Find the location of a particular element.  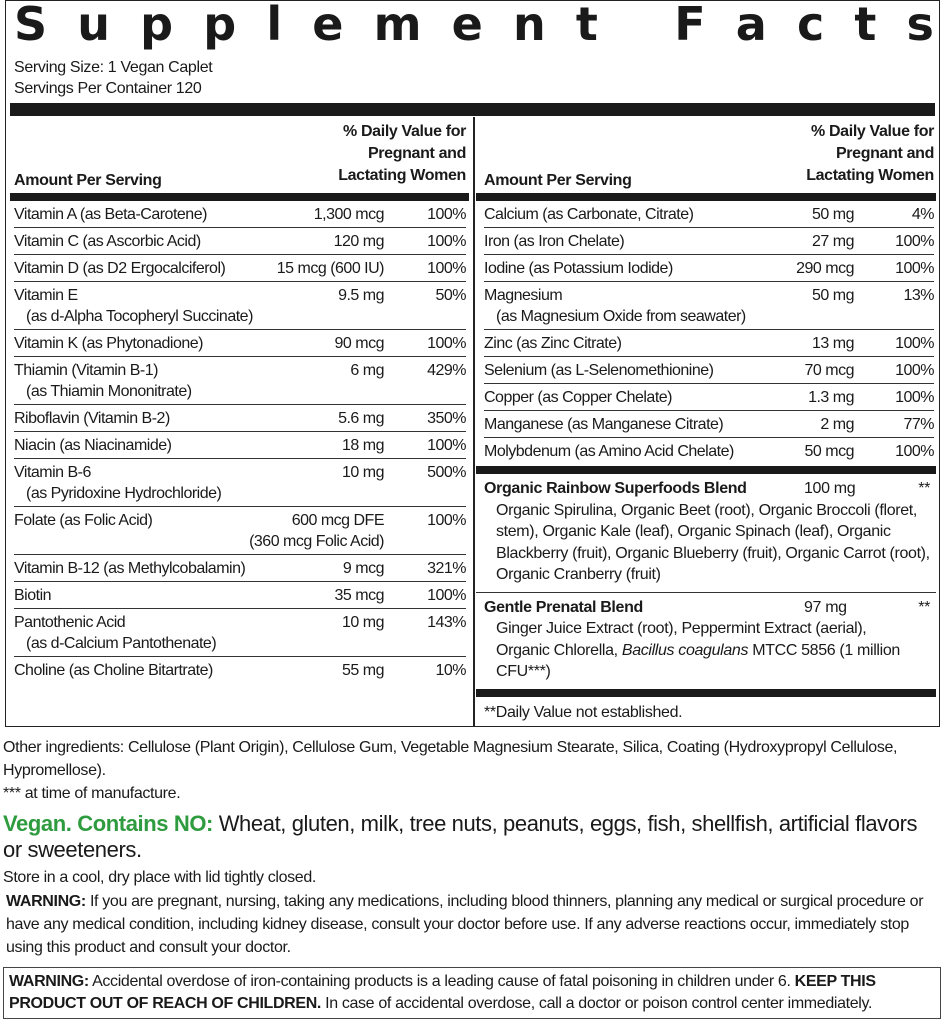

nutrient-amount: 15 mcg (600 IU) is located at coordinates (330, 268).